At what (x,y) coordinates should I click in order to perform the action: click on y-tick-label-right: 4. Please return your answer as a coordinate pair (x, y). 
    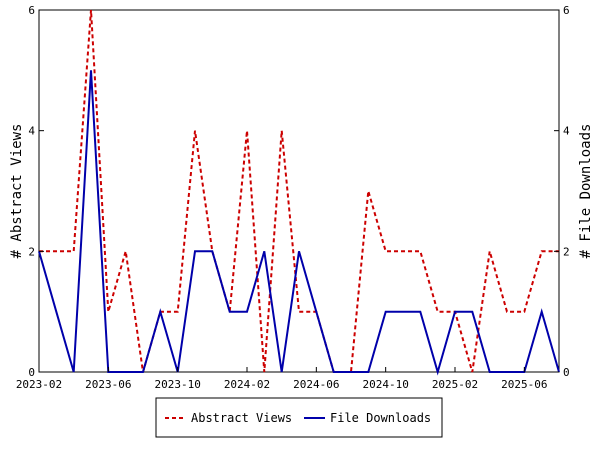
    Looking at the image, I should click on (566, 131).